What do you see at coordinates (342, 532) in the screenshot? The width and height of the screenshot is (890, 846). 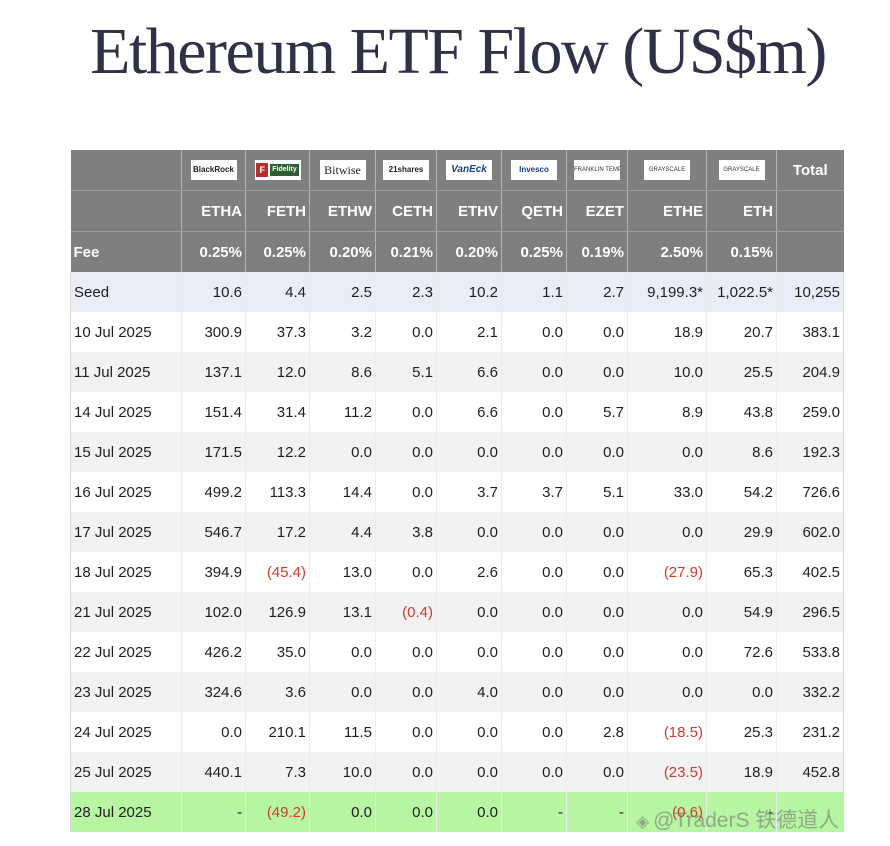 I see `flow-cell-ethw: 4.4` at bounding box center [342, 532].